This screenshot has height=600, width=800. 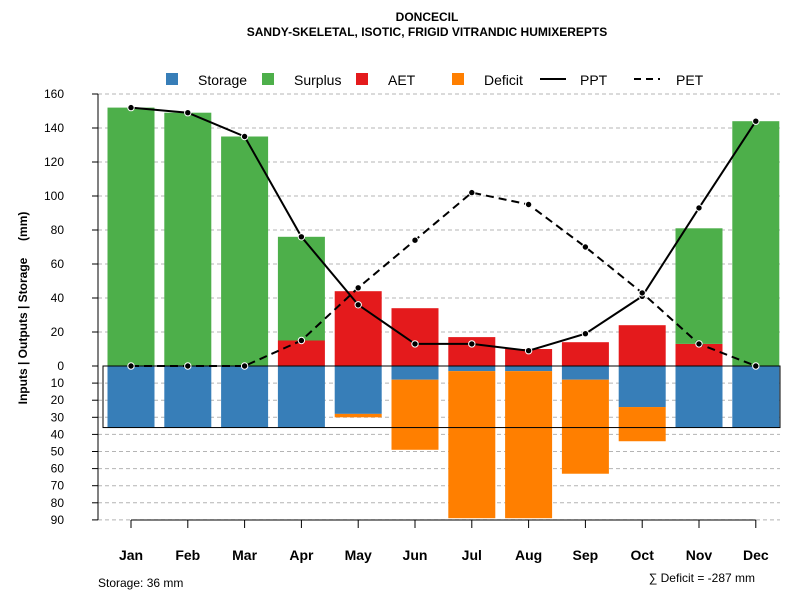 What do you see at coordinates (244, 555) in the screenshot?
I see `x-tick-label: Mar` at bounding box center [244, 555].